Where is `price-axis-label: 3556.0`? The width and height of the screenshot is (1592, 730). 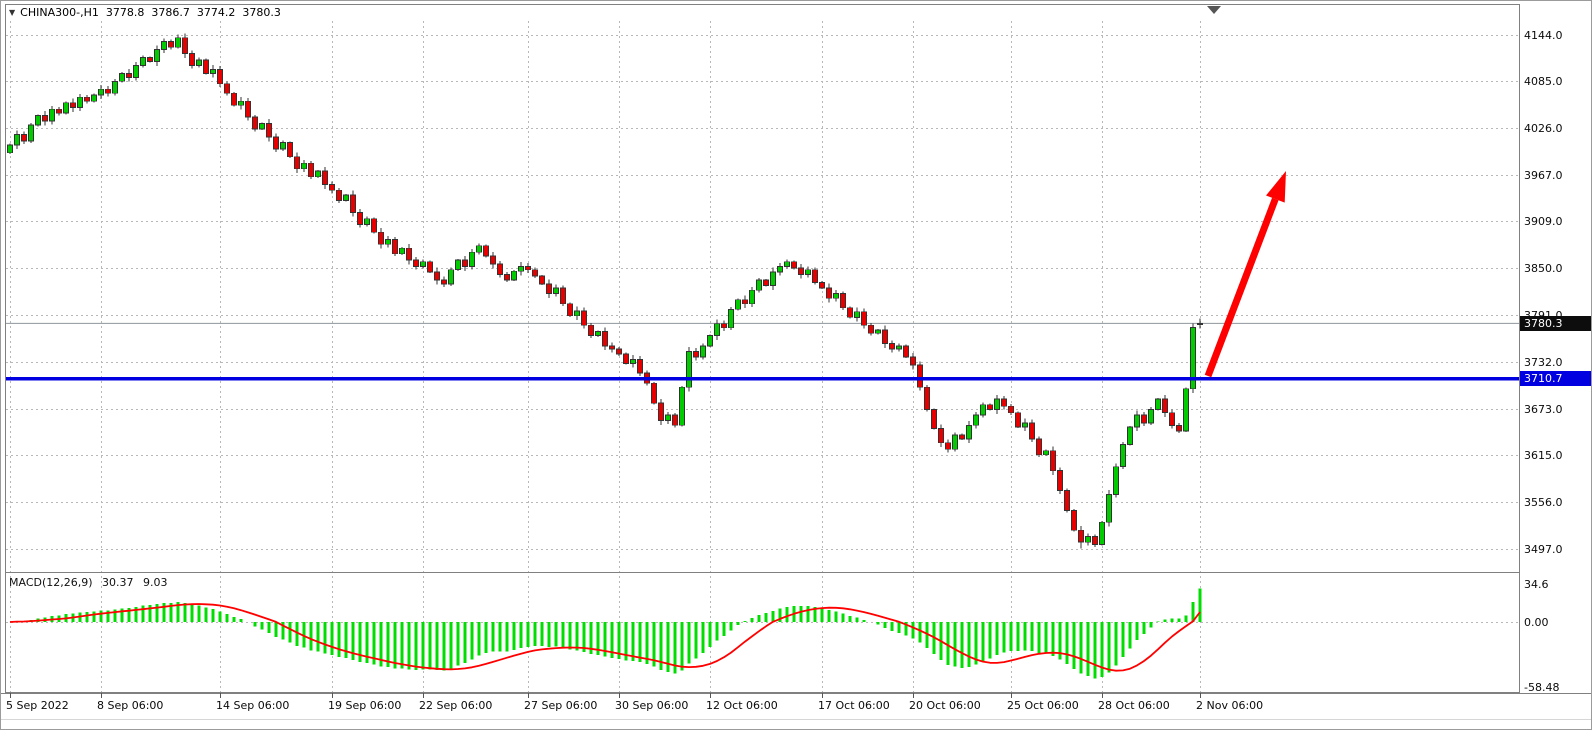 price-axis-label: 3556.0 is located at coordinates (1543, 502).